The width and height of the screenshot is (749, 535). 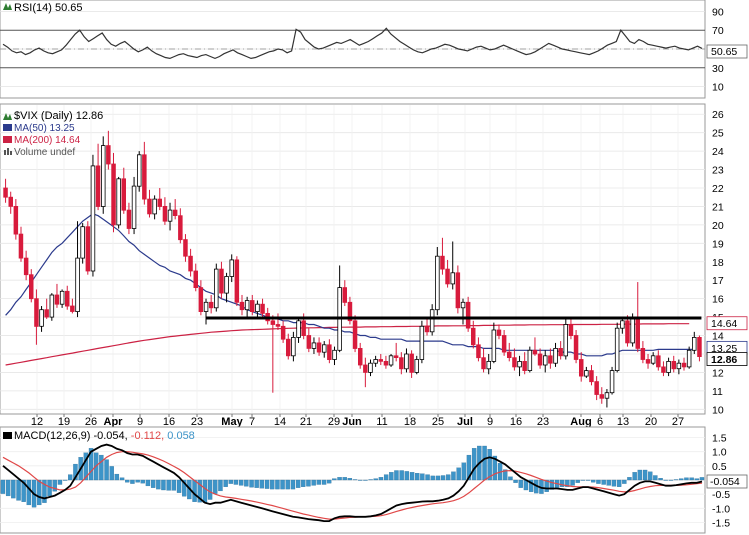 What do you see at coordinates (718, 244) in the screenshot?
I see `price-y-tick-label: 19` at bounding box center [718, 244].